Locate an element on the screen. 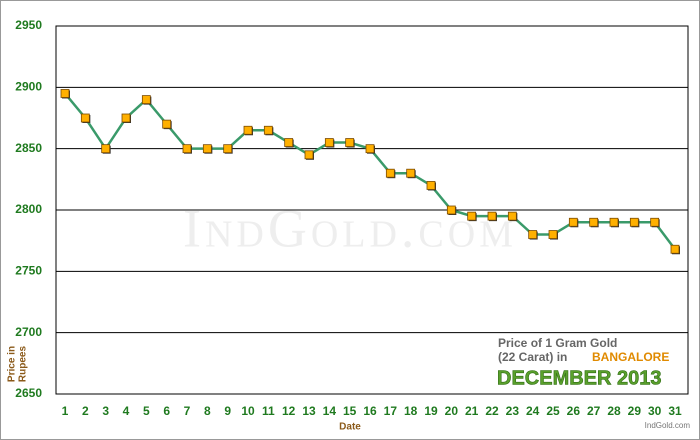 Image resolution: width=700 pixels, height=440 pixels. x-tick-label: 18 is located at coordinates (411, 411).